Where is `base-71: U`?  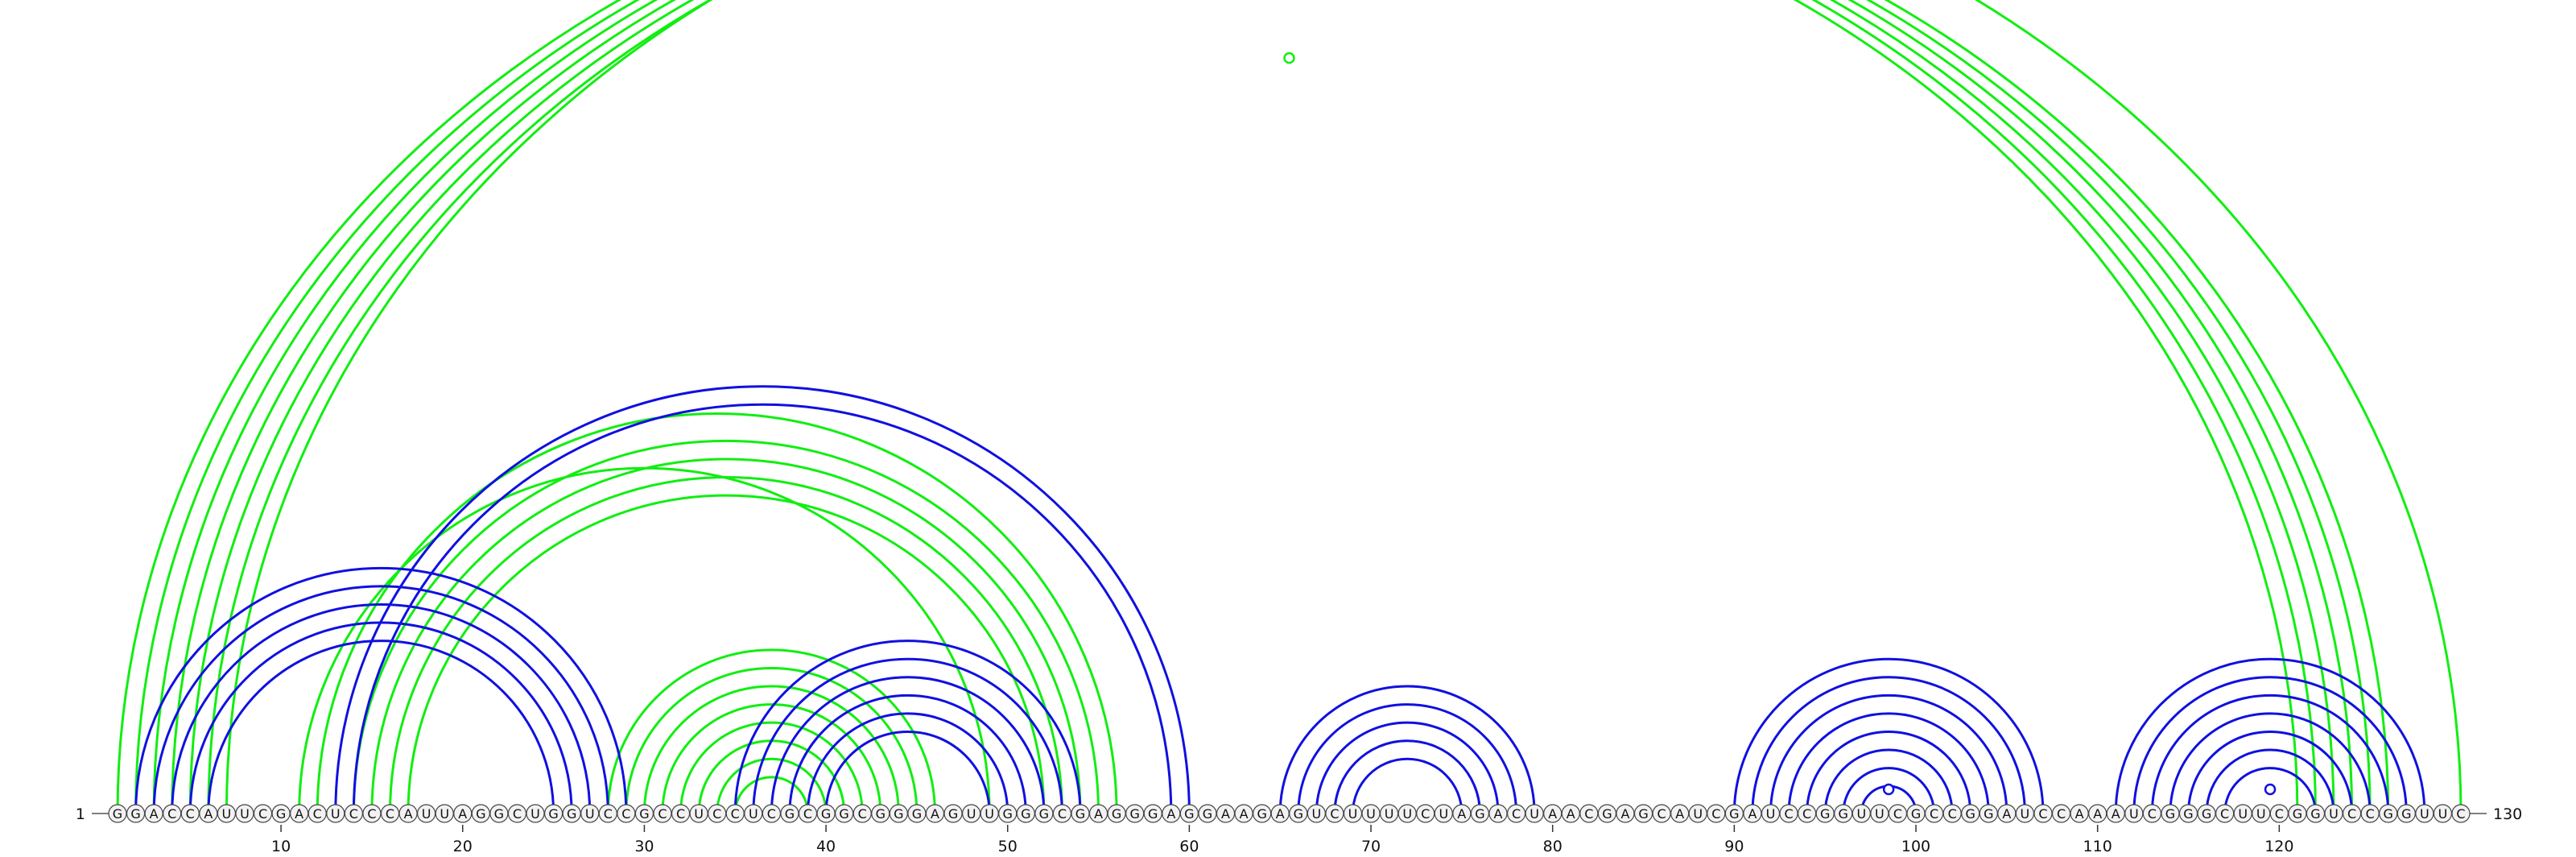
base-71: U is located at coordinates (1389, 813).